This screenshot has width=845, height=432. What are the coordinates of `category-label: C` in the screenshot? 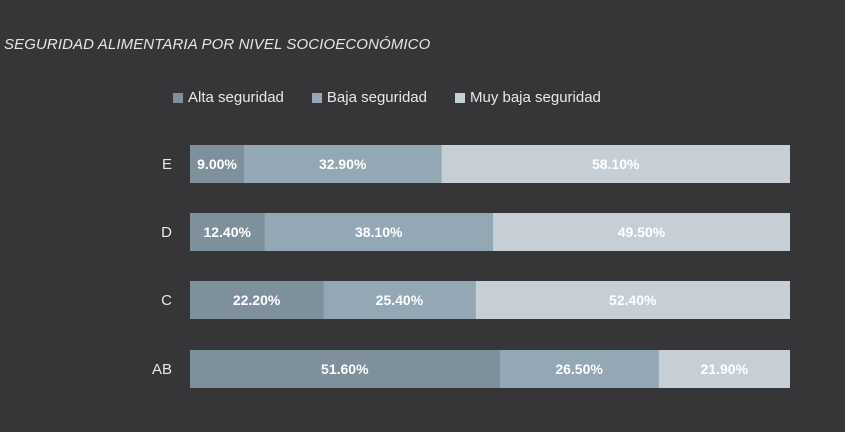 It's located at (166, 300).